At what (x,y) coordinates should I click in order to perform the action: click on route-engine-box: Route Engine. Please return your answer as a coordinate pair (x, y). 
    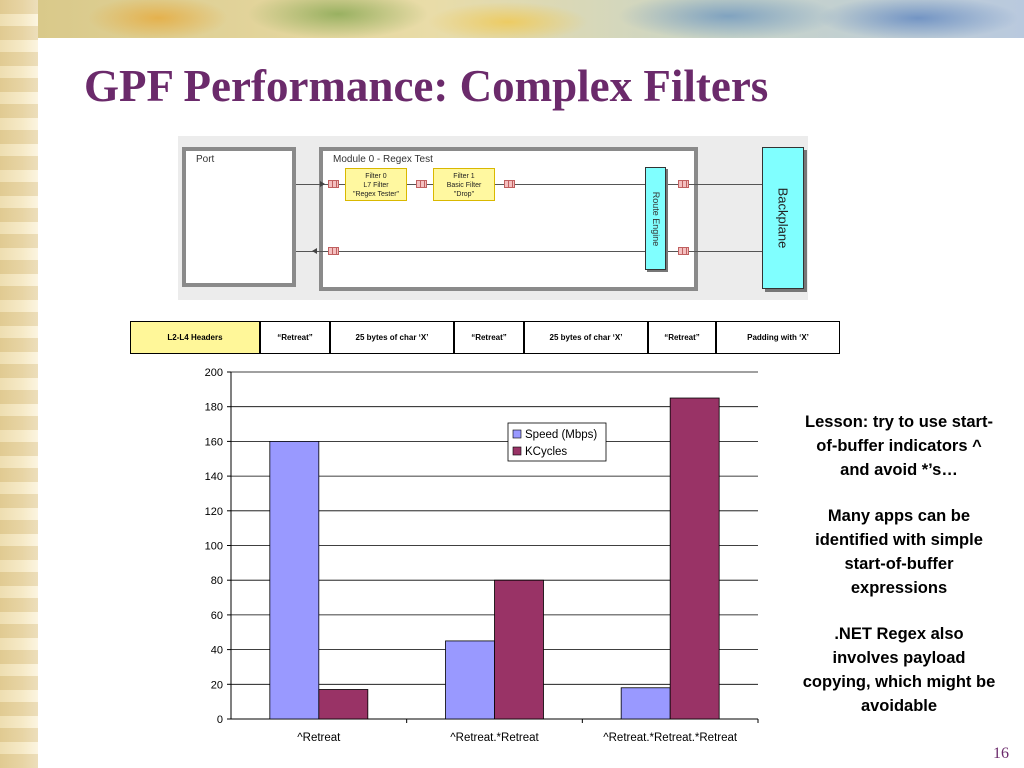
    Looking at the image, I should click on (655, 218).